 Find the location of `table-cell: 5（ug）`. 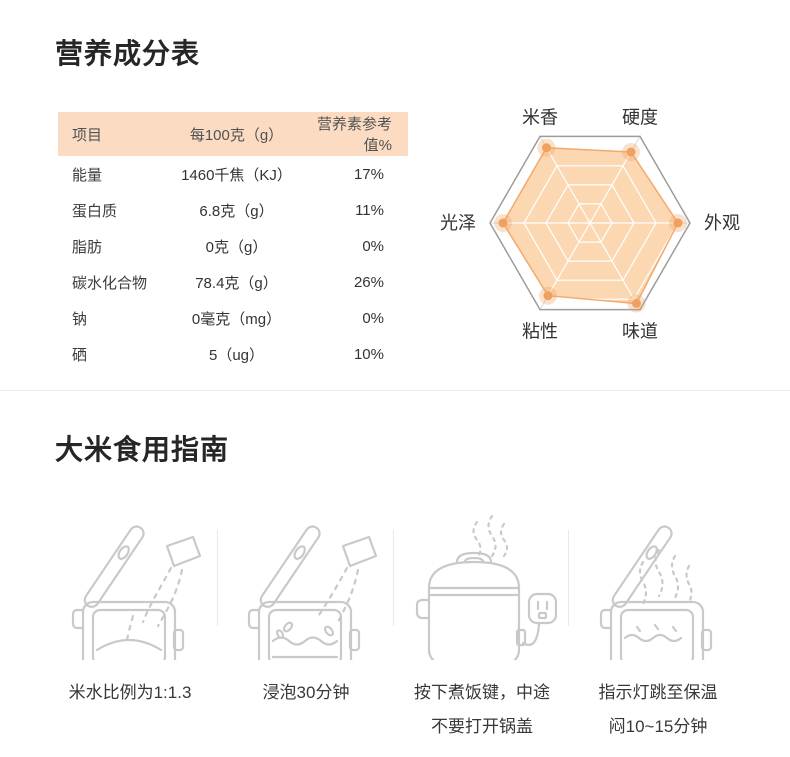

table-cell: 5（ug） is located at coordinates (236, 355).